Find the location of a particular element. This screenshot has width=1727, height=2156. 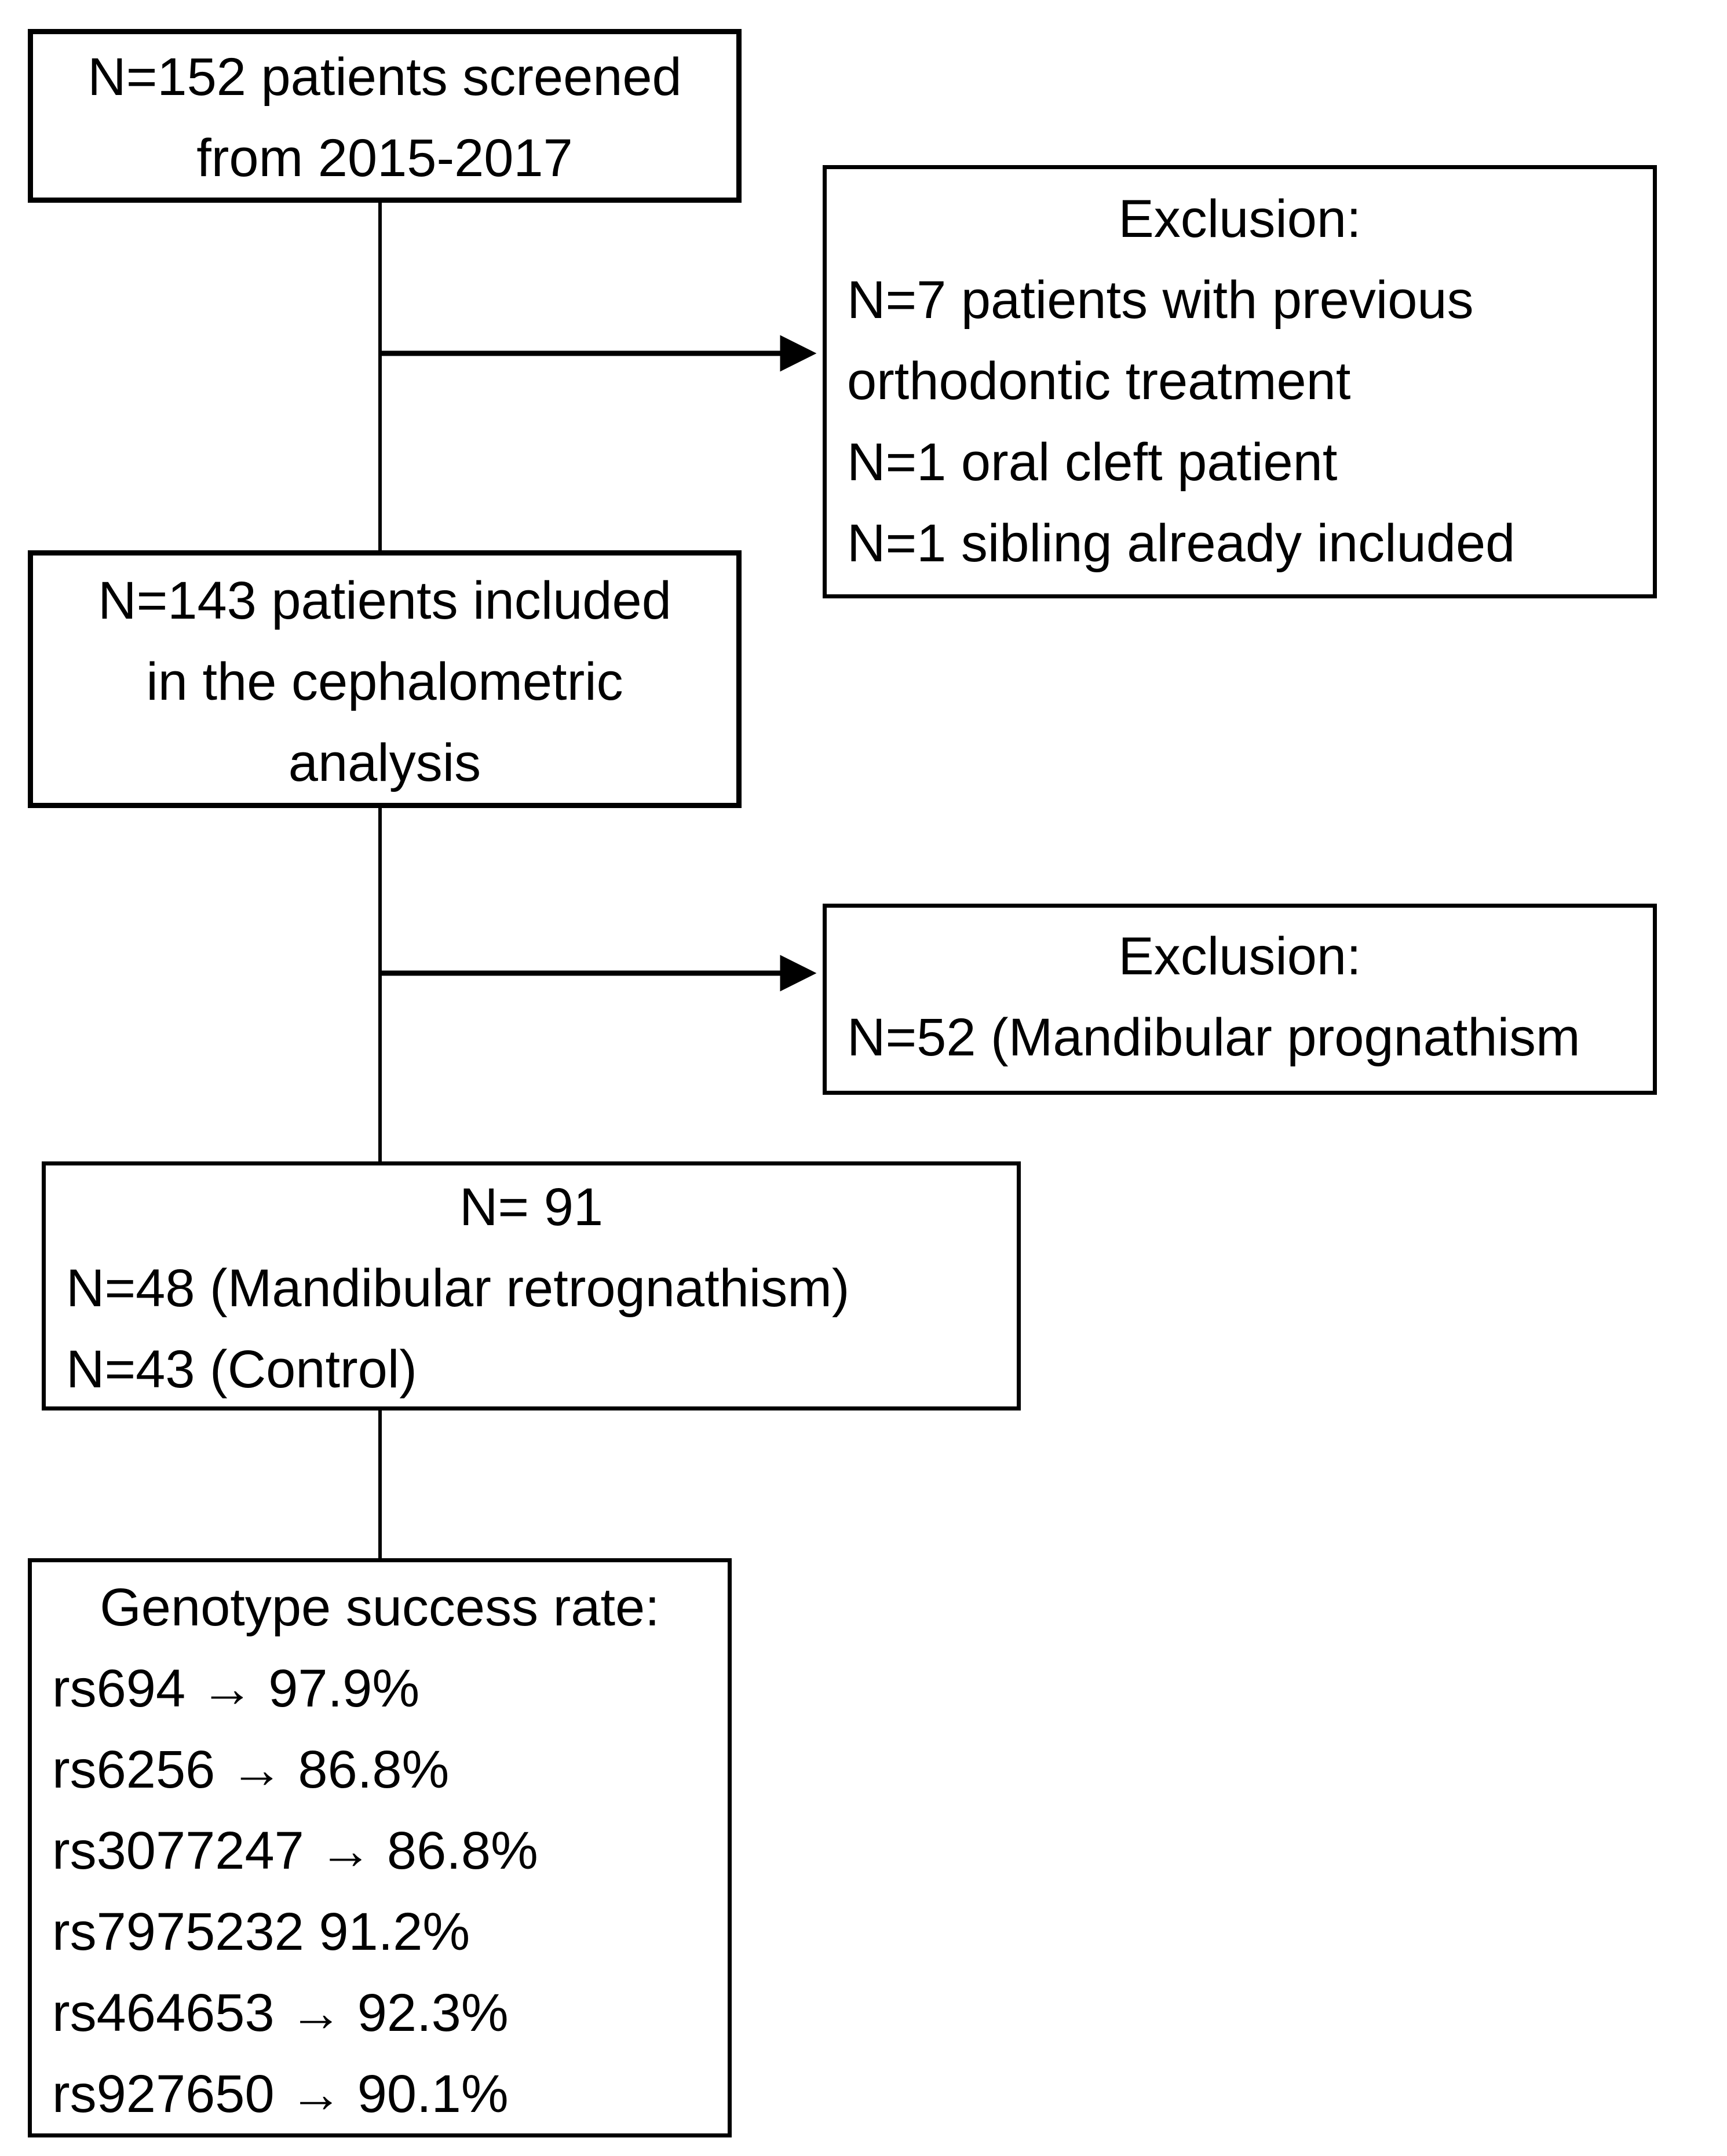

included-line: N=143 patients included is located at coordinates (385, 600).